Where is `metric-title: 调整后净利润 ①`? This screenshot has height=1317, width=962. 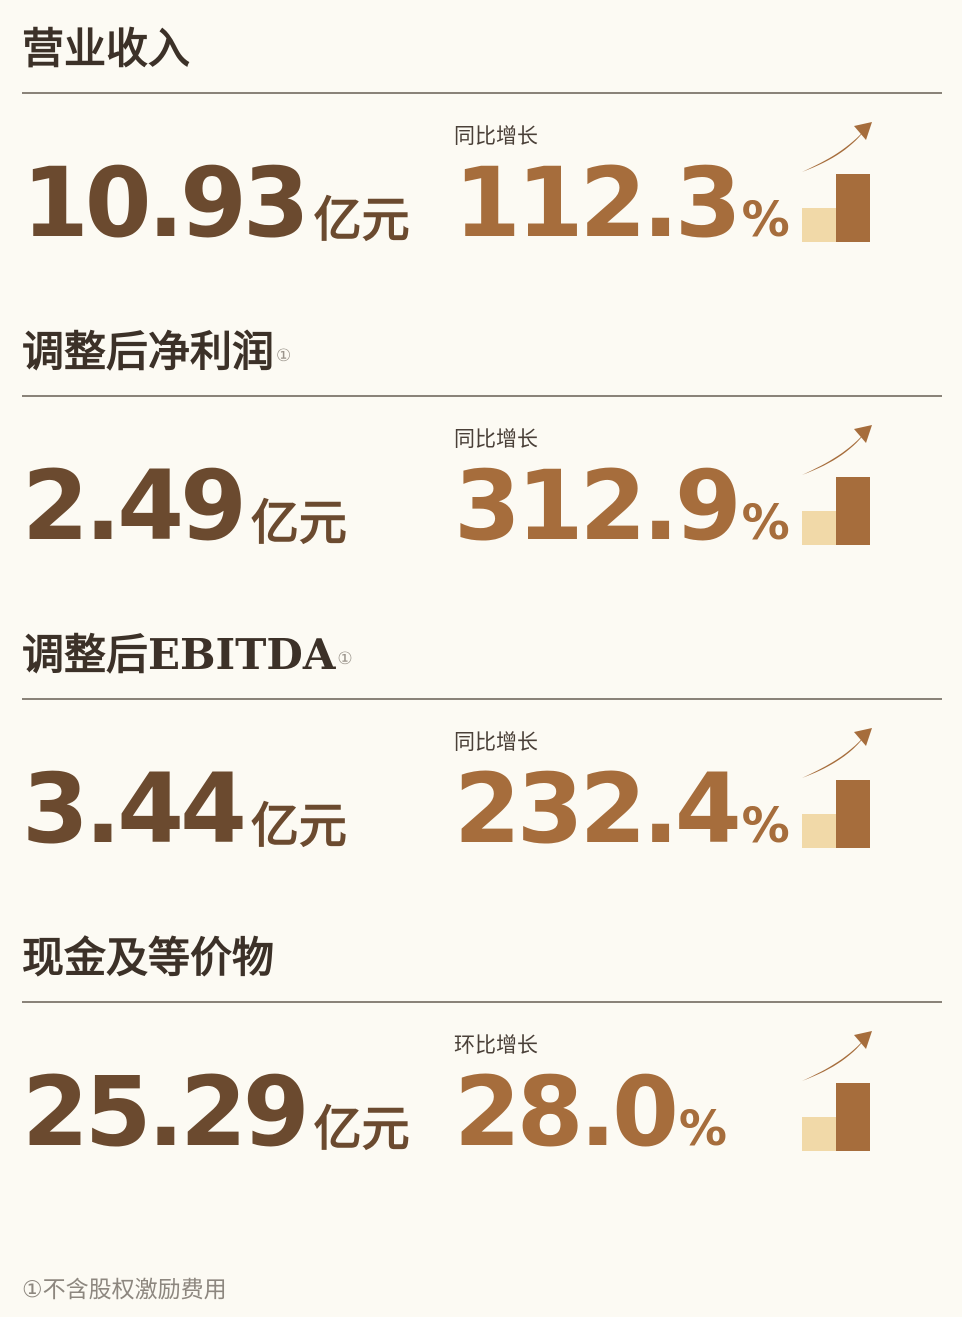
metric-title: 调整后净利润 ① is located at coordinates (157, 351).